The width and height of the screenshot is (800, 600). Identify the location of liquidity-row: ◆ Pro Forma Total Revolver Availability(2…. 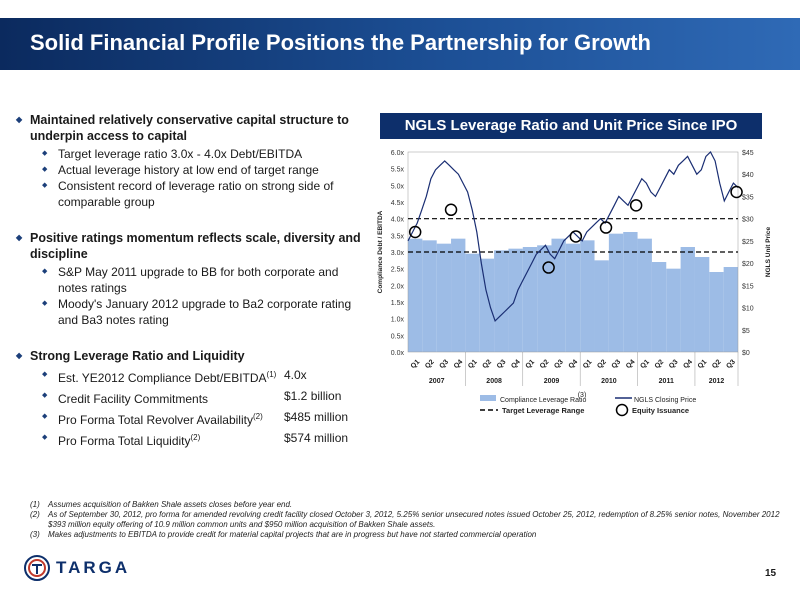
(195, 418).